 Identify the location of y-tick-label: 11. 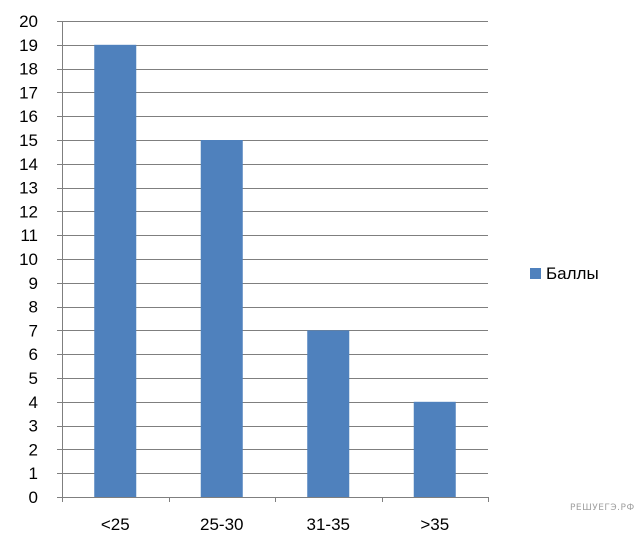
(29, 235).